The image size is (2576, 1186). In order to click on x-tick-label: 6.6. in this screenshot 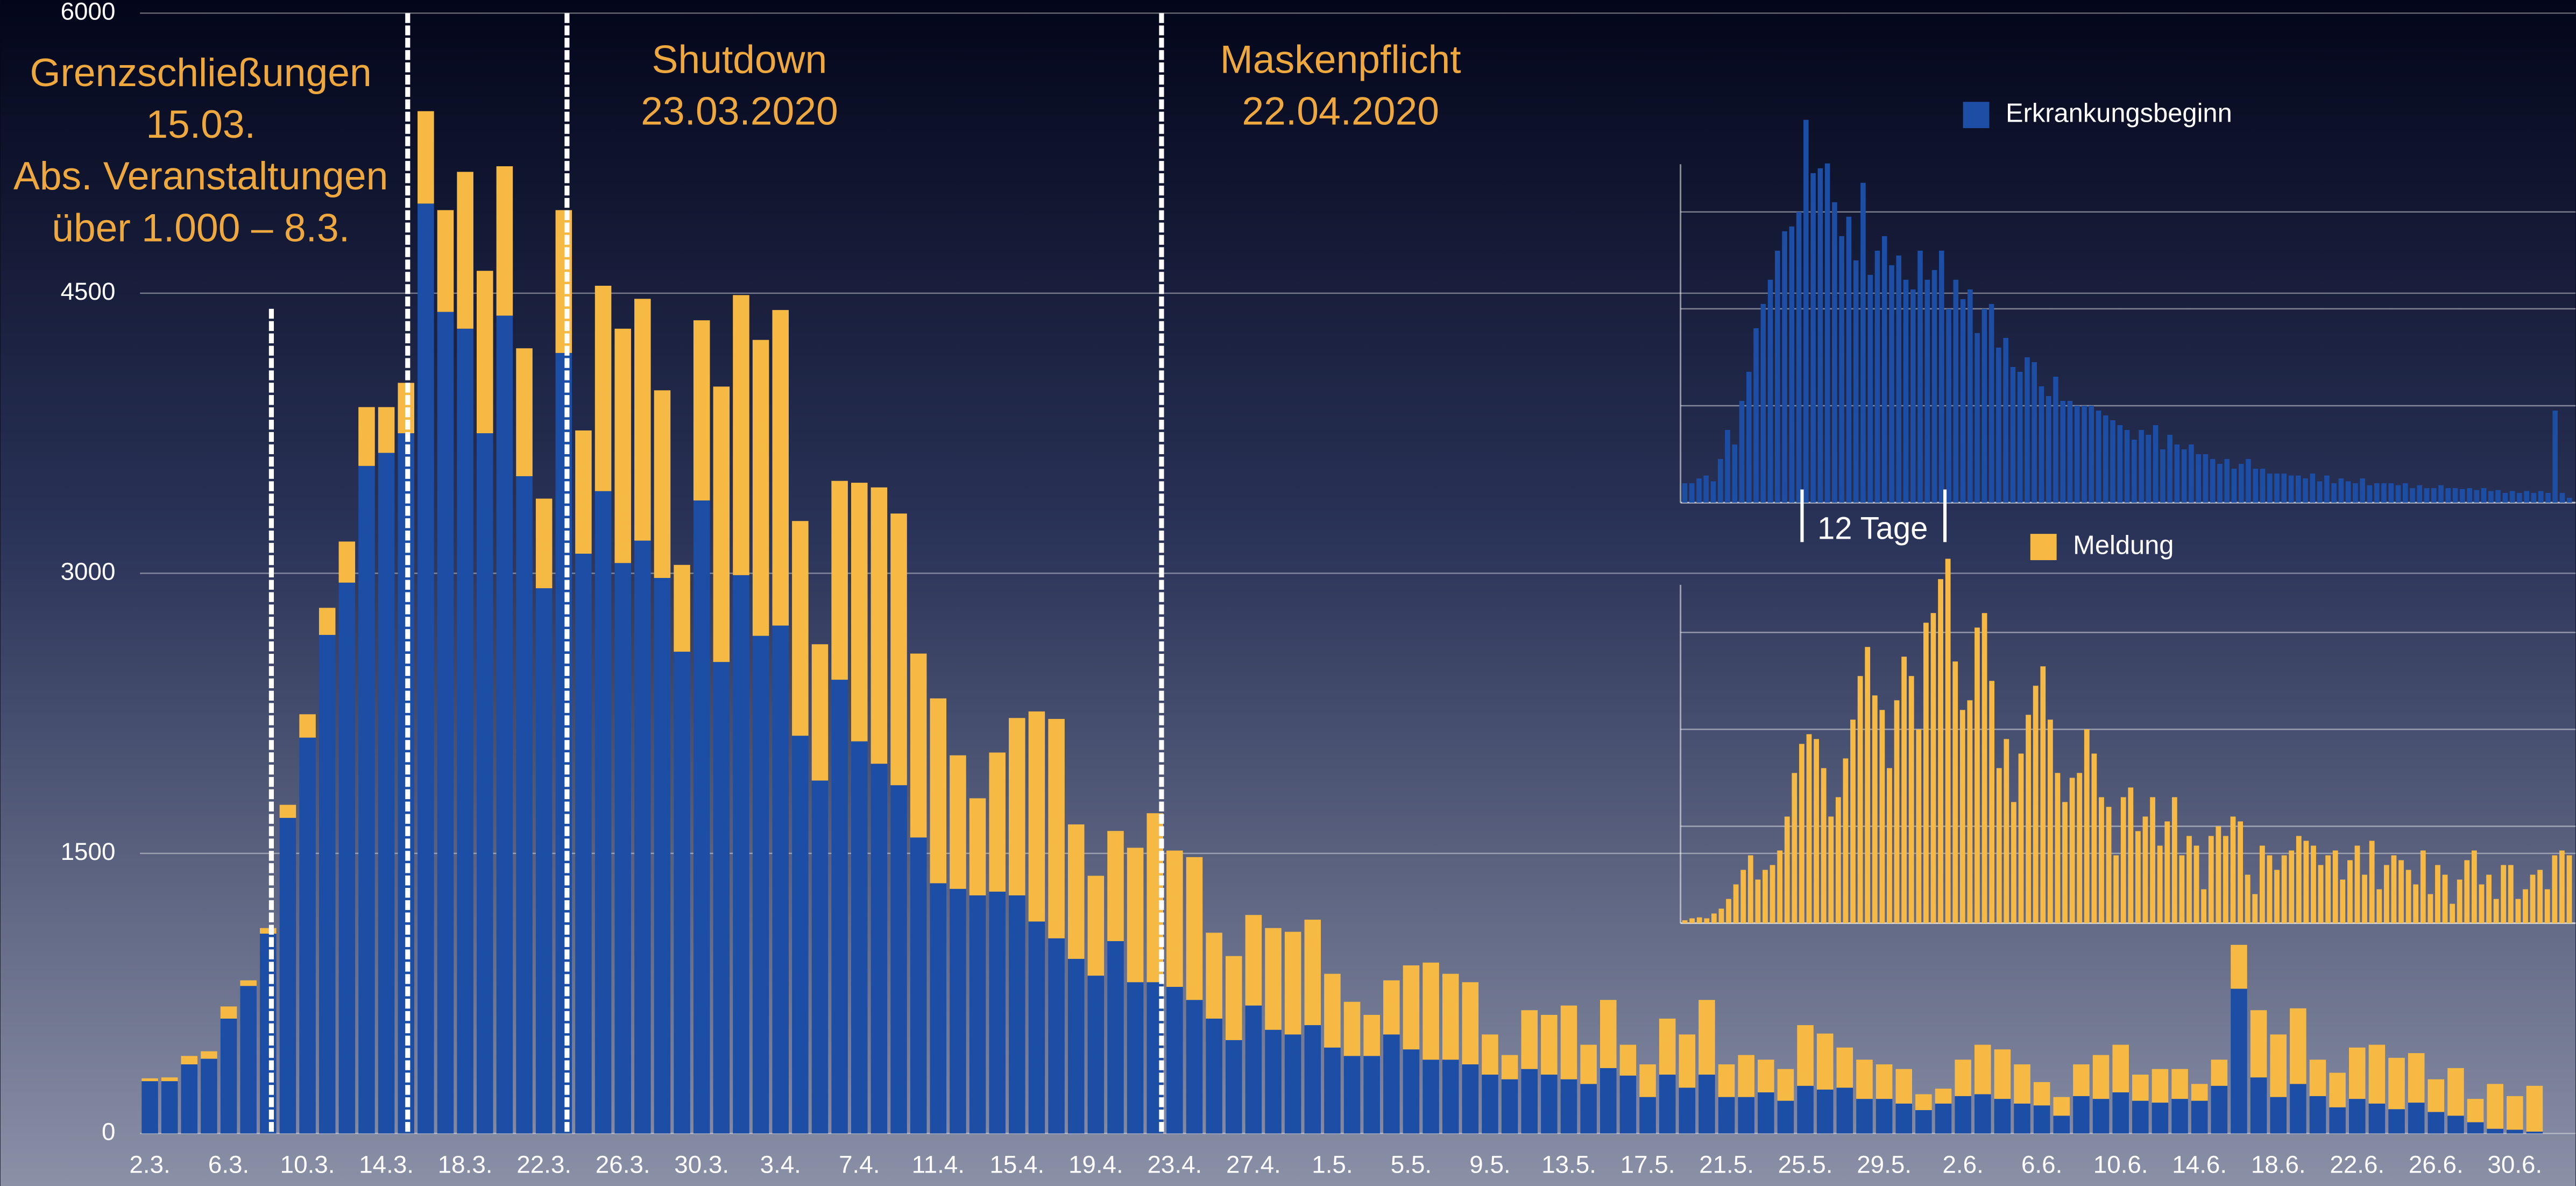, I will do `click(2041, 1164)`.